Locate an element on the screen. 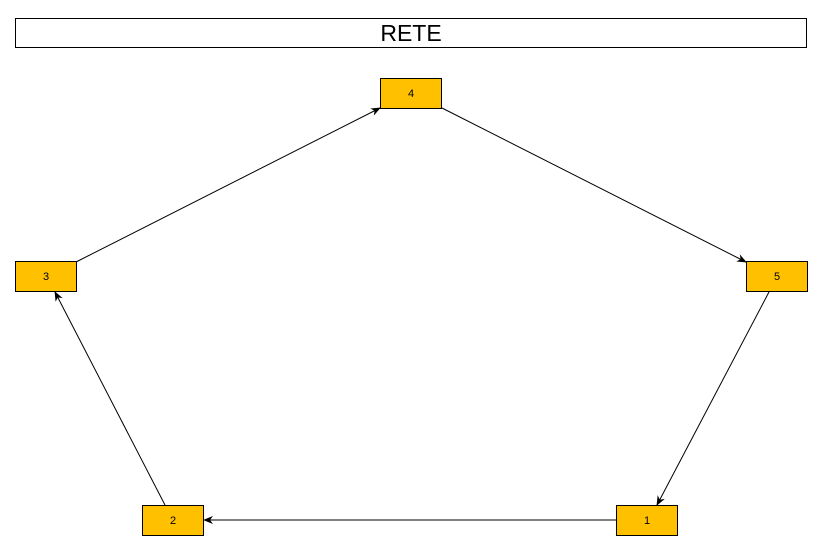  node-5-label: 5 is located at coordinates (777, 276).